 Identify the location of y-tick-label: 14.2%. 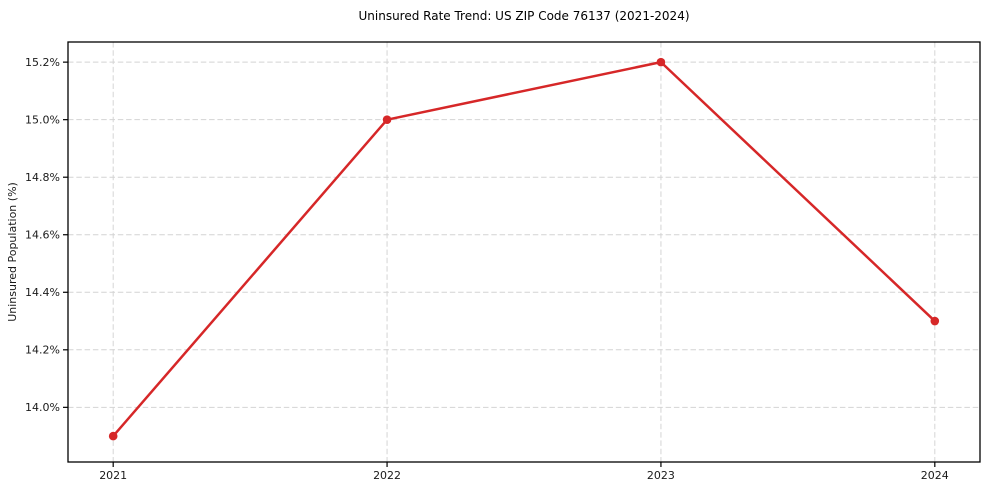
(42, 350).